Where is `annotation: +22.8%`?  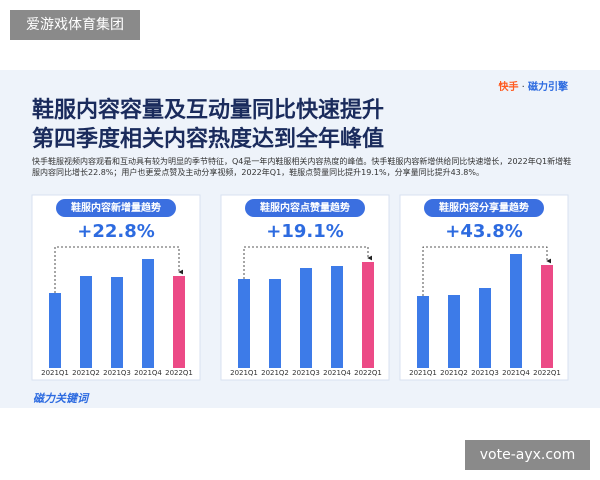 annotation: +22.8% is located at coordinates (116, 231).